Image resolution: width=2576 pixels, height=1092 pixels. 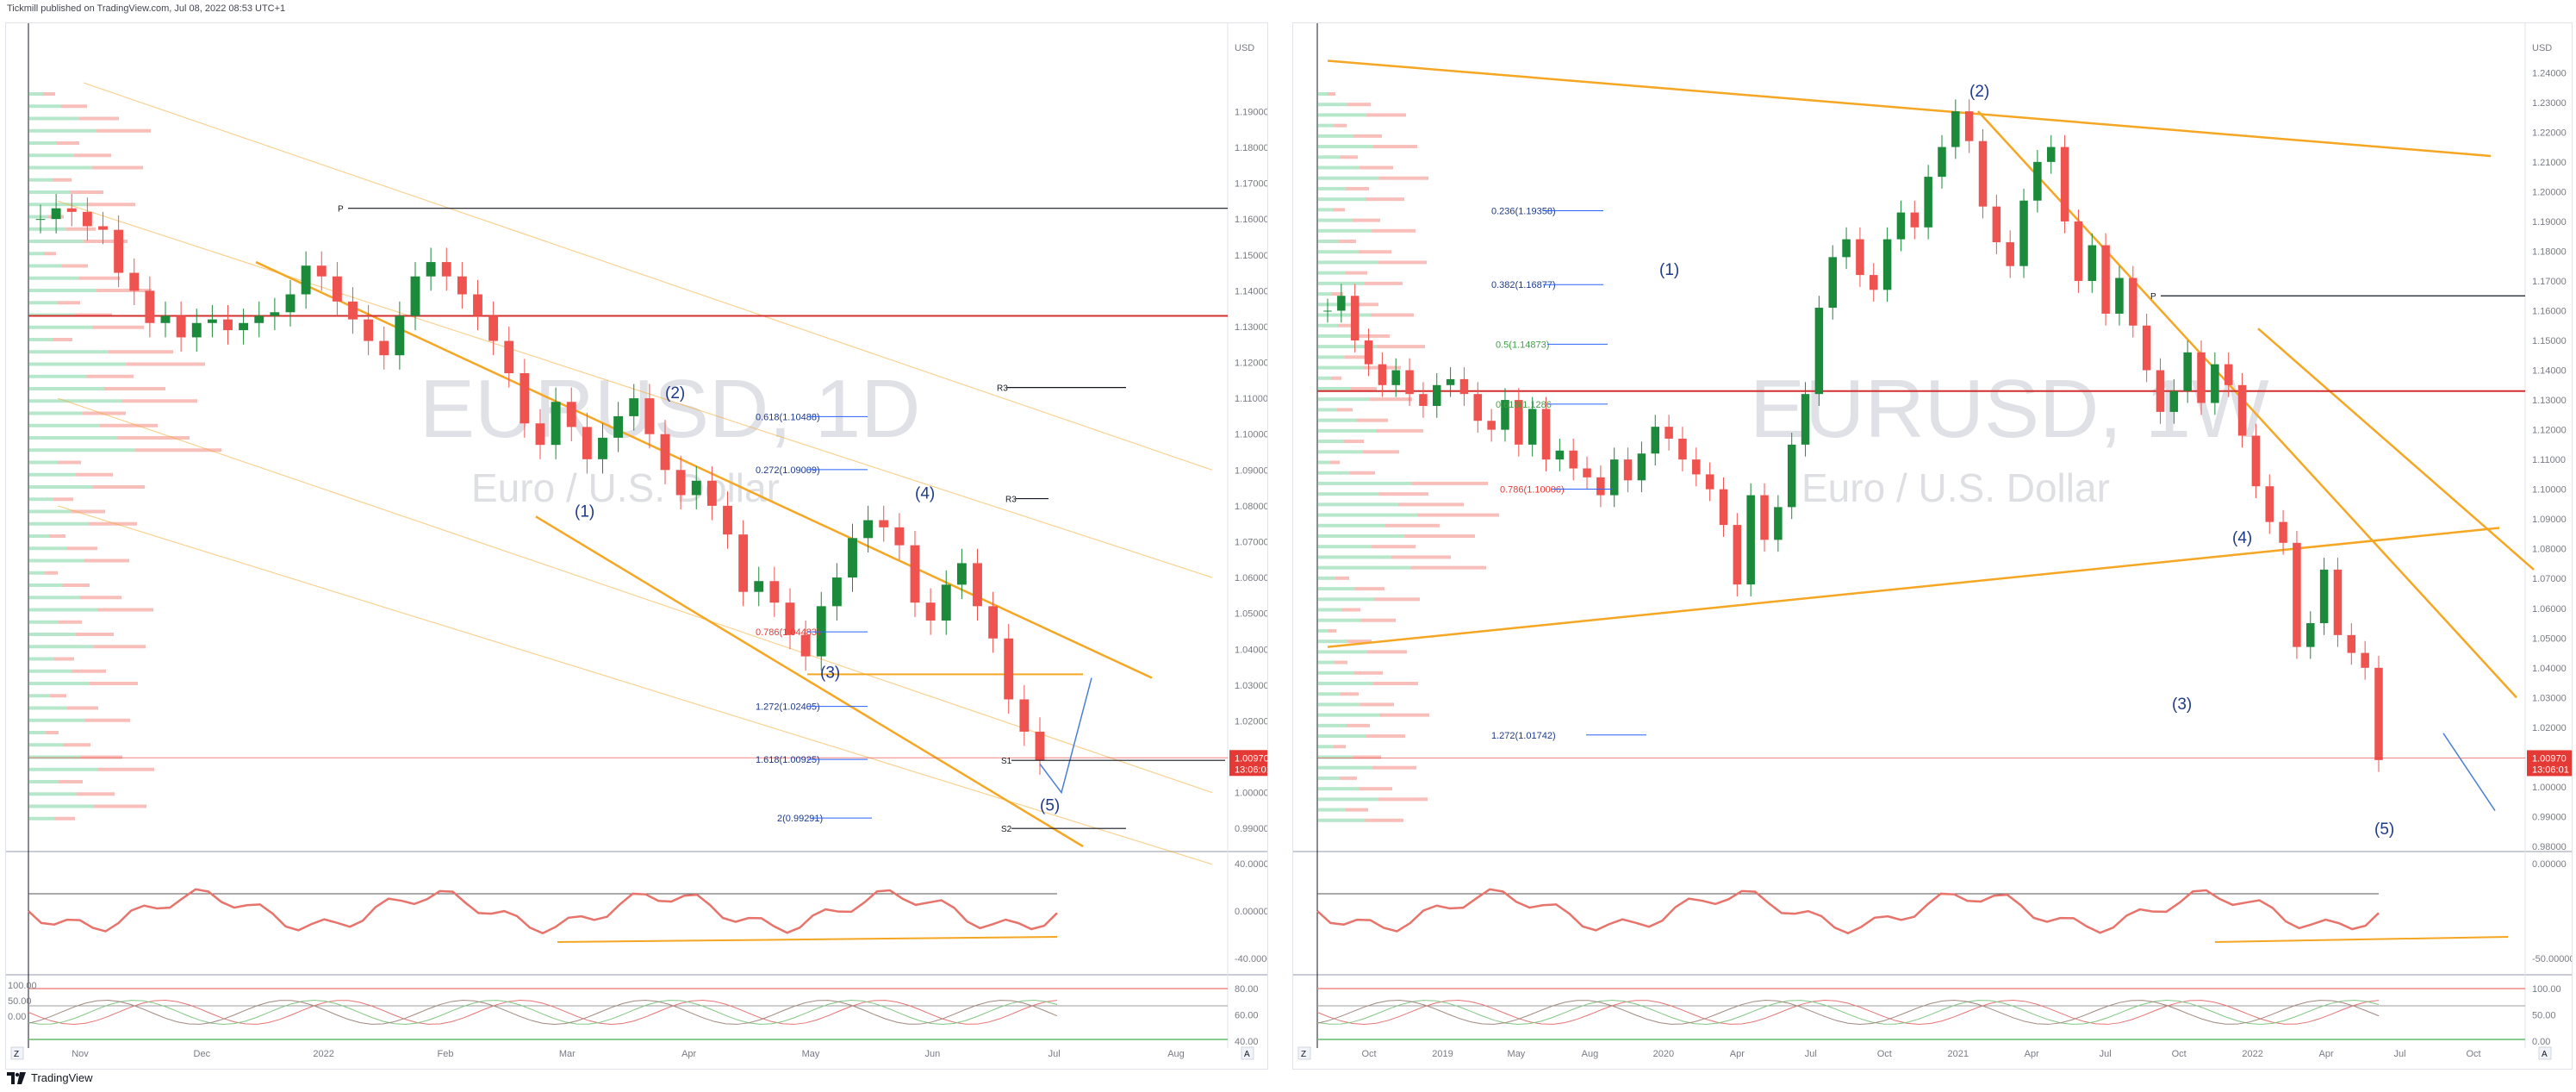 What do you see at coordinates (1848, 1013) in the screenshot?
I see `oscillator2-line` at bounding box center [1848, 1013].